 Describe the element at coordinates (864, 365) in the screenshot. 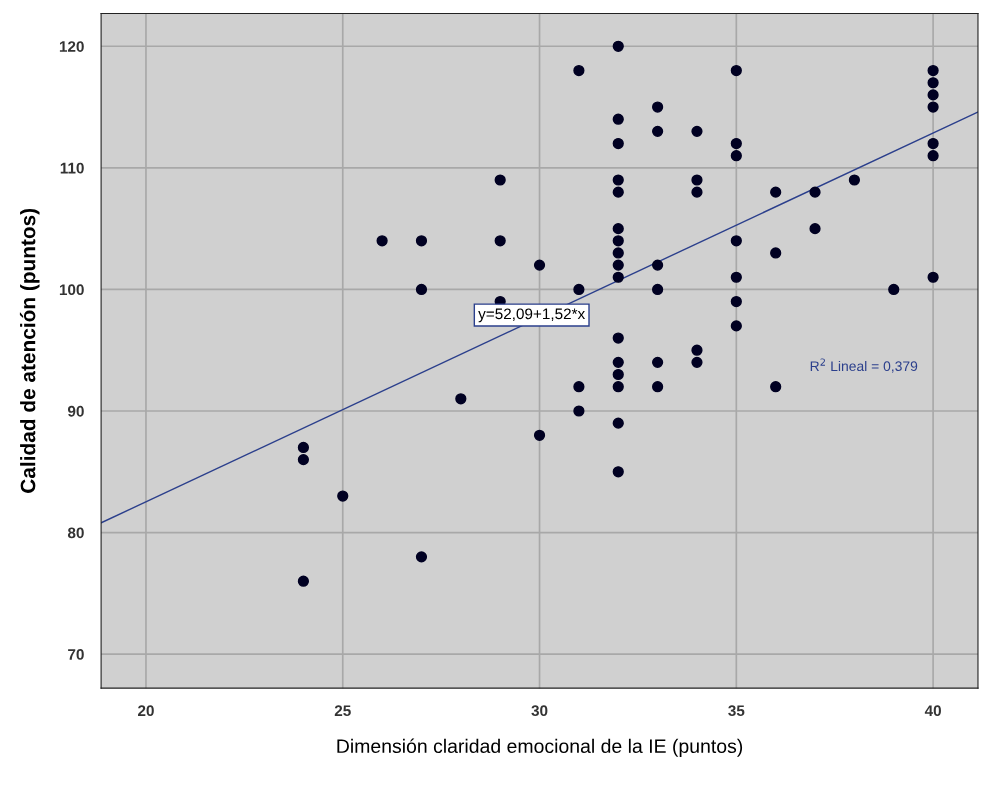

I see `annotation: R$^{2}$ Lineal = 0,379` at that location.